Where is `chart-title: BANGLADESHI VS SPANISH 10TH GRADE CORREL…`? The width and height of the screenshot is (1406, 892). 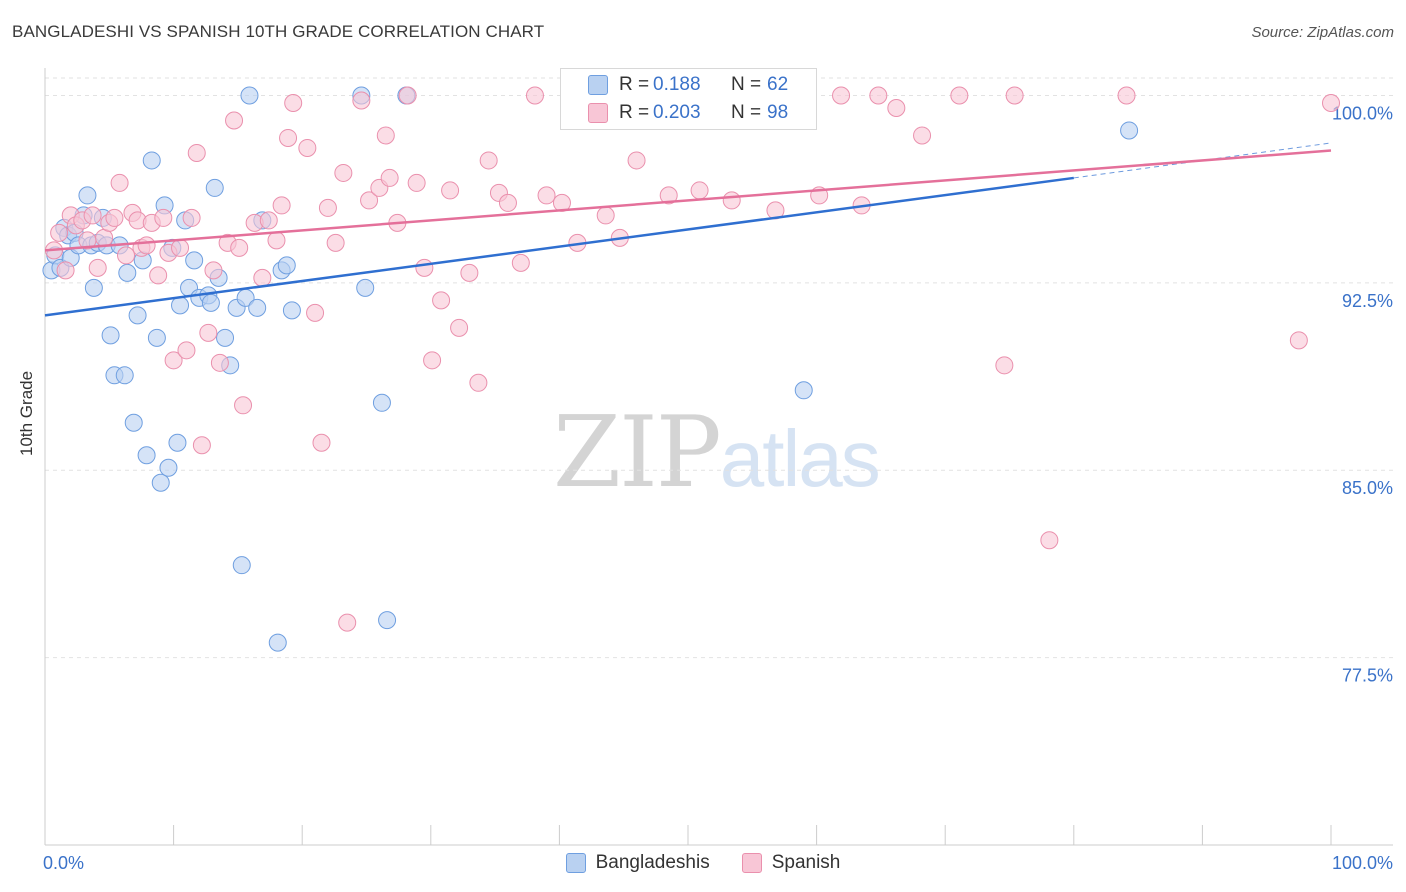 chart-title: BANGLADESHI VS SPANISH 10TH GRADE CORREL… is located at coordinates (278, 31).